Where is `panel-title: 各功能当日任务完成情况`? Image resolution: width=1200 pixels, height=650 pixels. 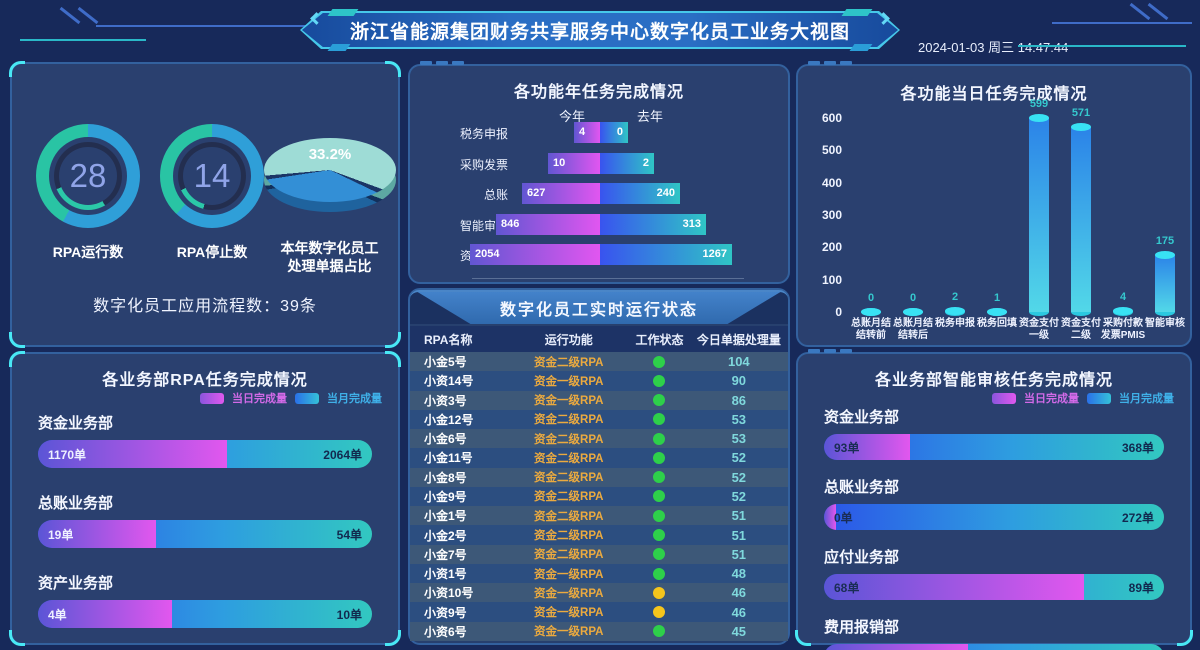
panel-title: 各功能当日任务完成情况 is located at coordinates (994, 94).